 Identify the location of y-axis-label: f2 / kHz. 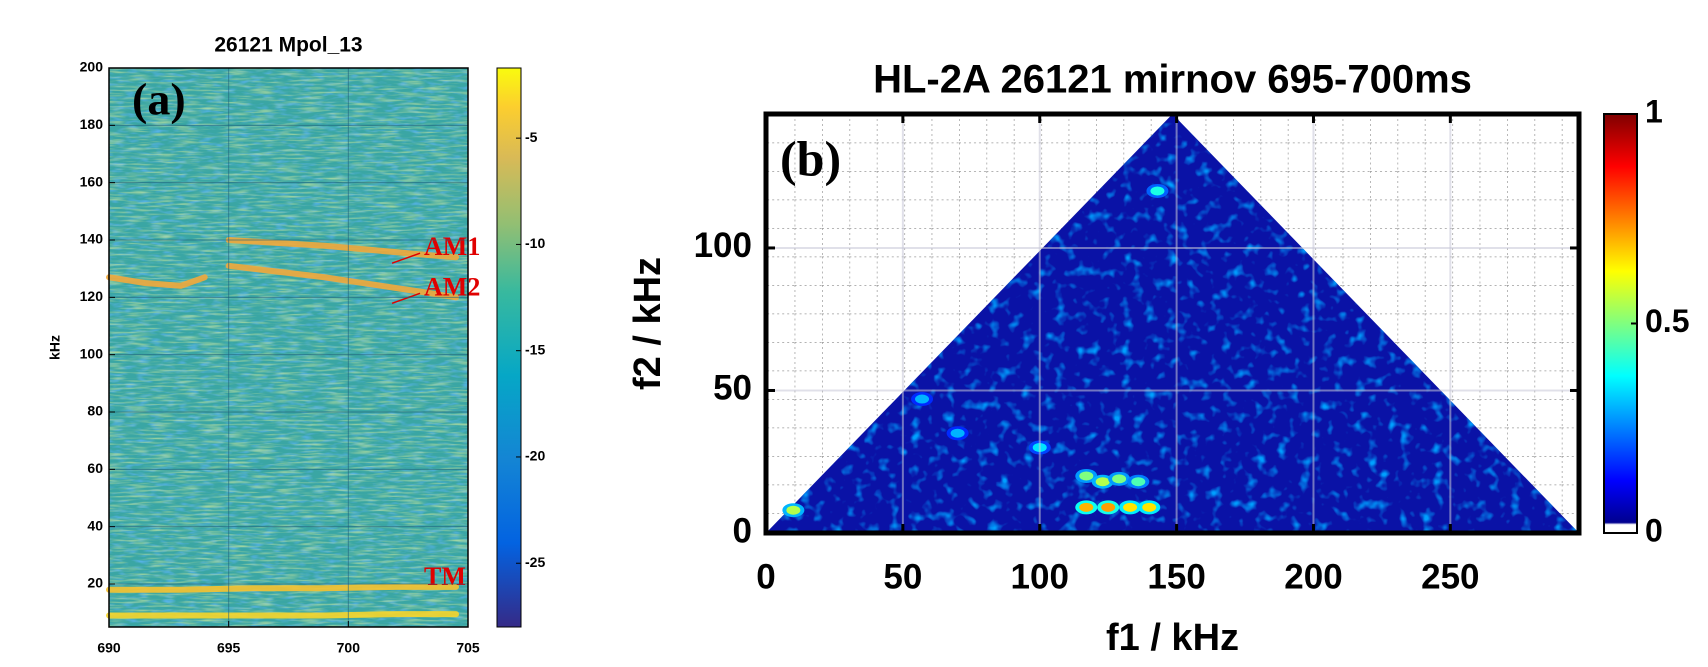
(648, 323).